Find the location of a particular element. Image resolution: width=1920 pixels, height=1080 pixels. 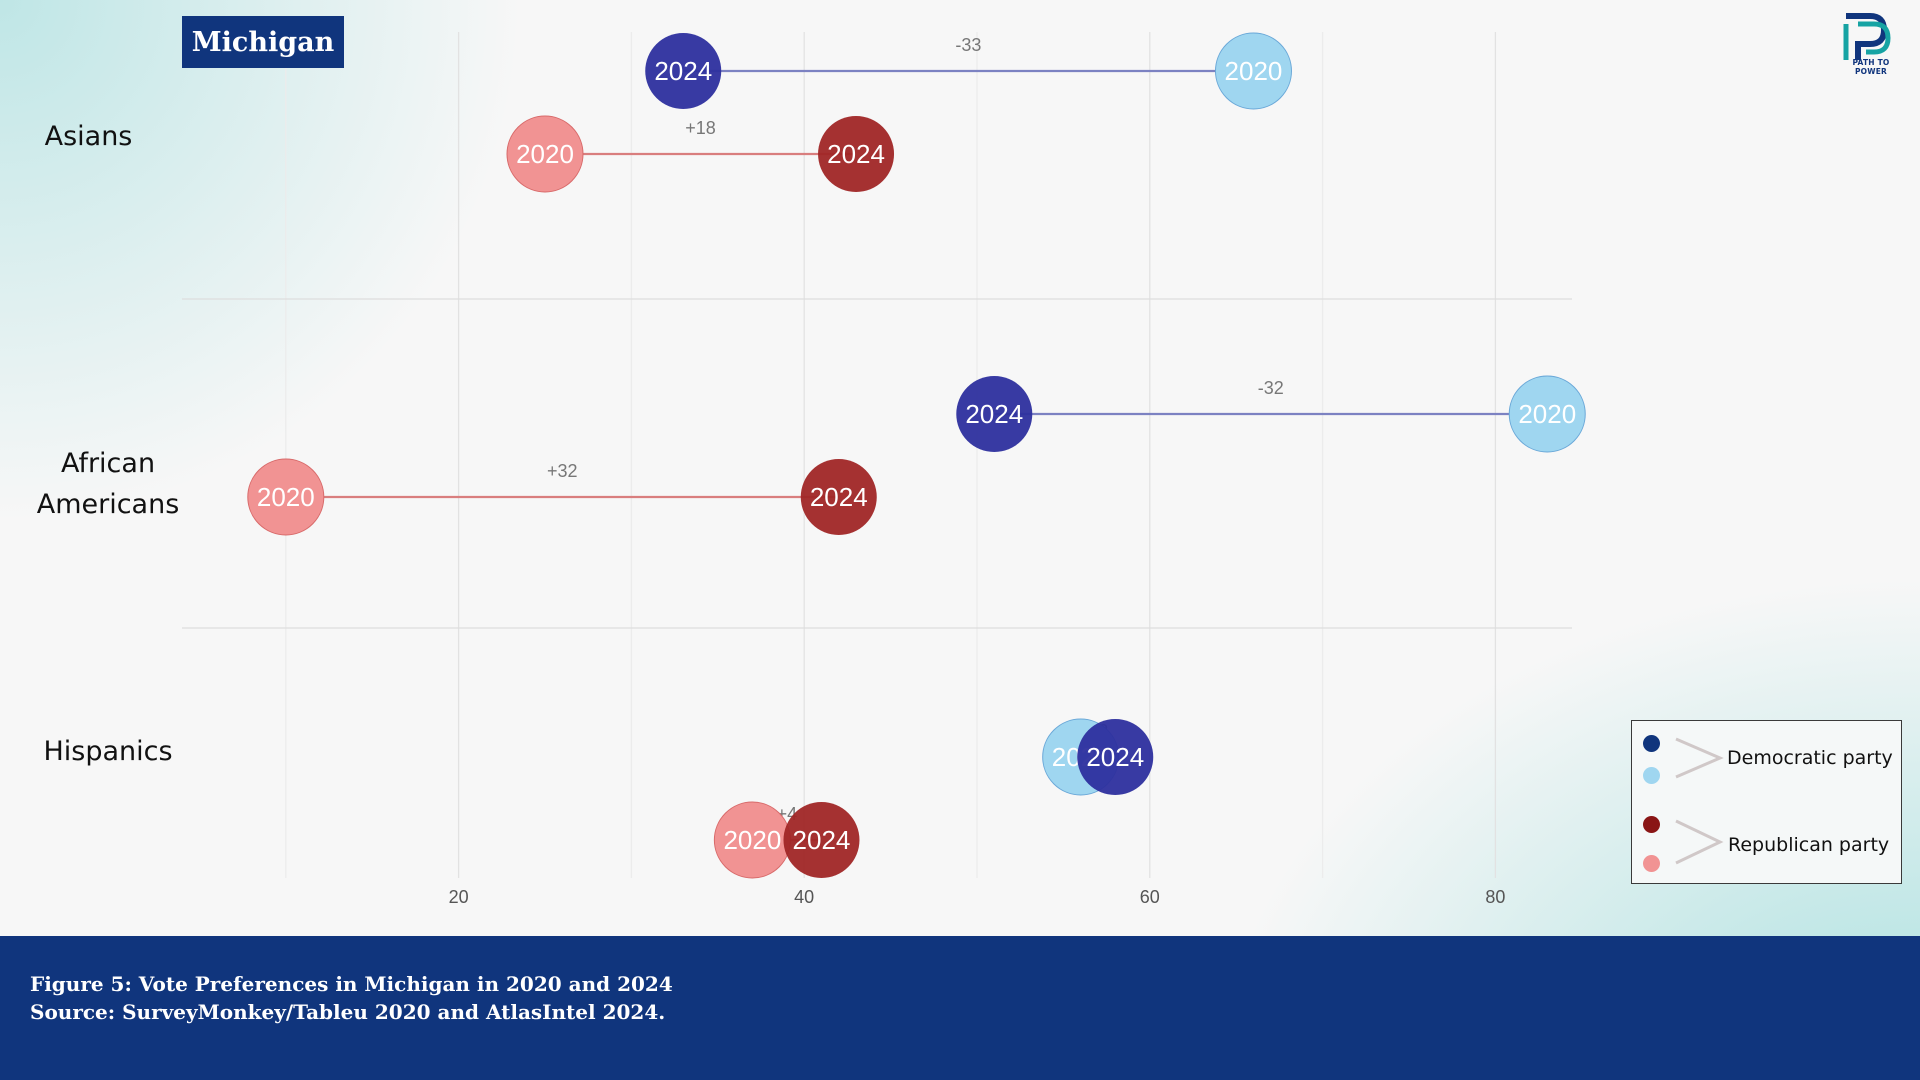

row-label-african-americans: African Americans is located at coordinates (108, 484).